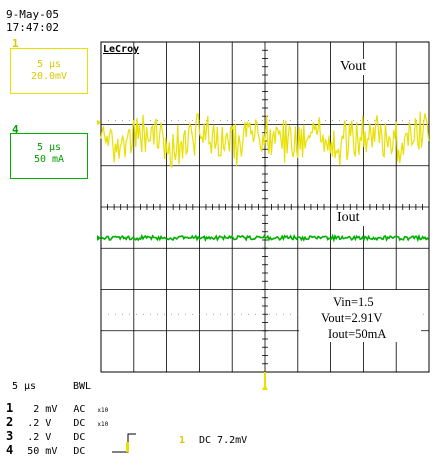 The width and height of the screenshot is (434, 466). What do you see at coordinates (49, 64) in the screenshot?
I see `ch1-timebase: 5 µs` at bounding box center [49, 64].